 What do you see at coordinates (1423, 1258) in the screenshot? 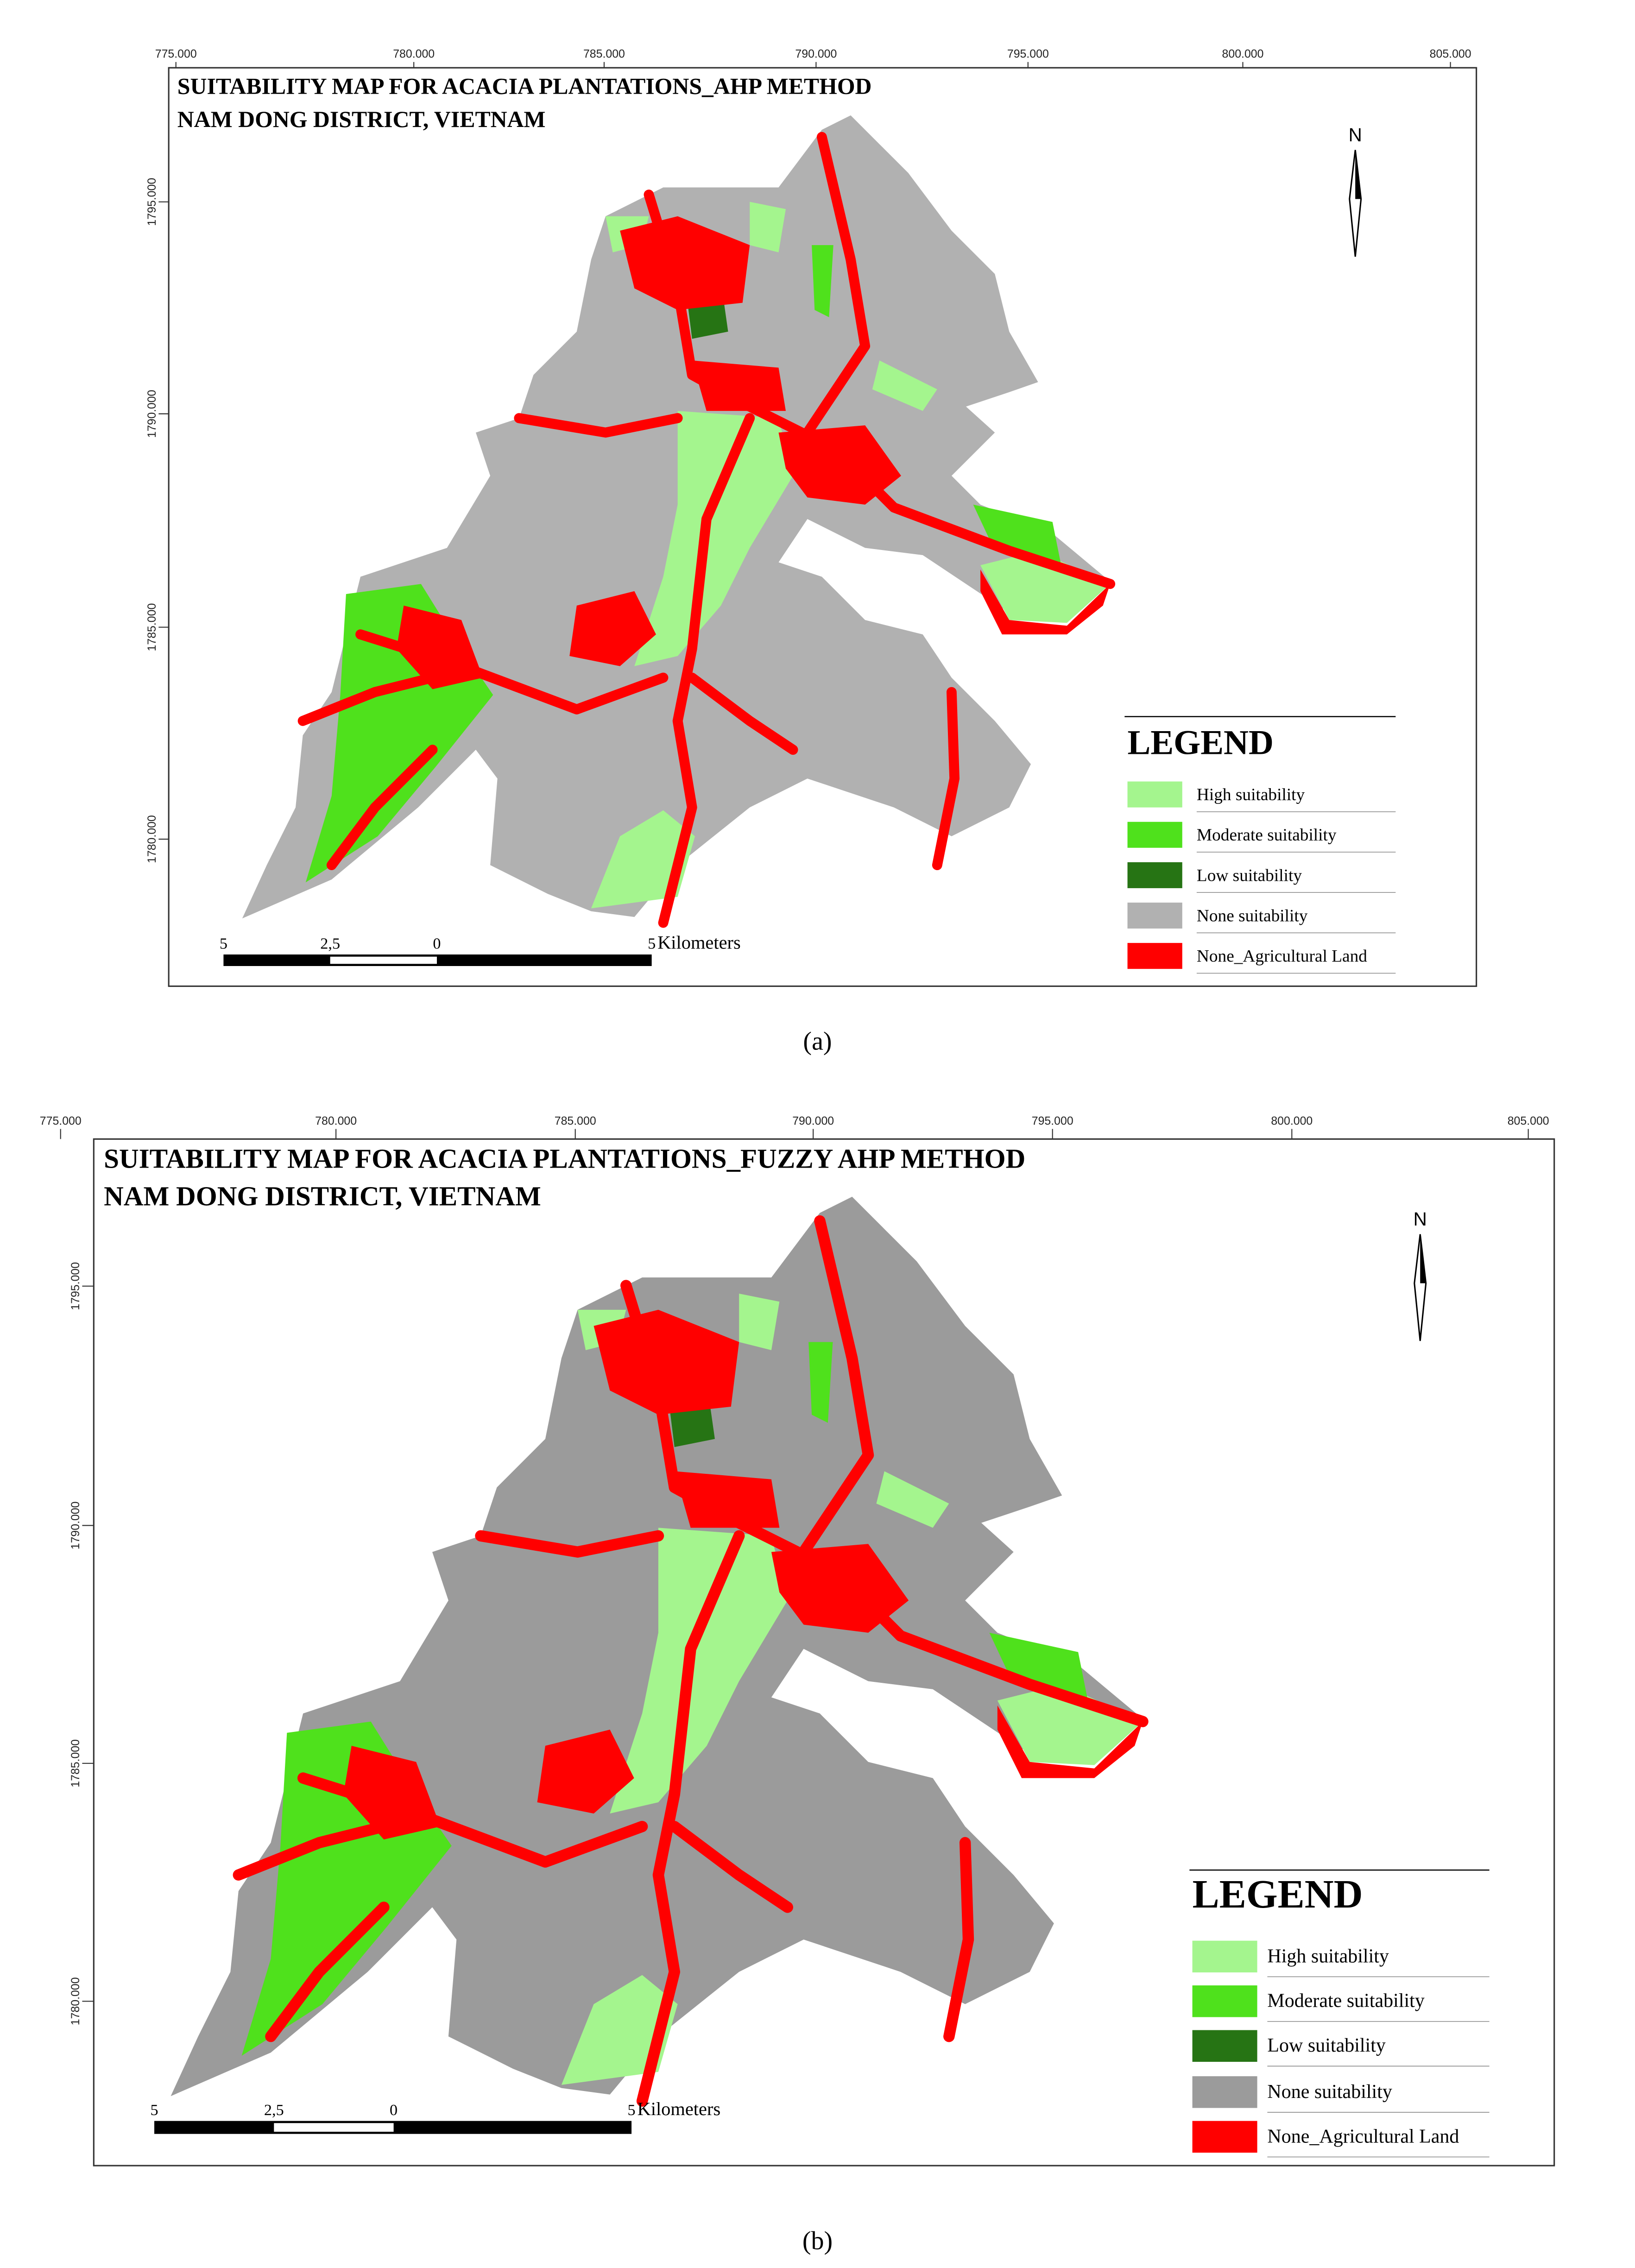
I see `north-arrow-half` at bounding box center [1423, 1258].